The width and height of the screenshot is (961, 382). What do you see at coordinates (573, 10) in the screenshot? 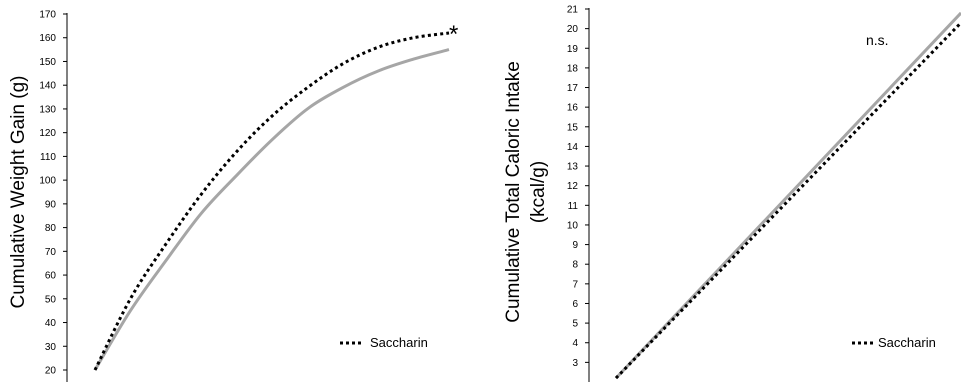
I see `y-tick-label: 21` at bounding box center [573, 10].